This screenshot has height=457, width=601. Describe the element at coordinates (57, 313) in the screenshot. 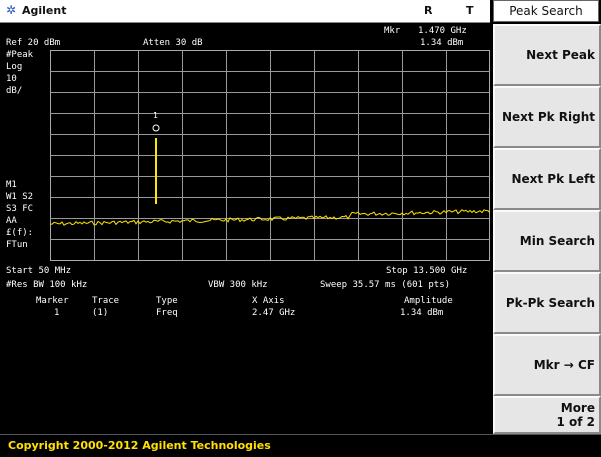

I see `marker-table-cell-marker: 1` at that location.